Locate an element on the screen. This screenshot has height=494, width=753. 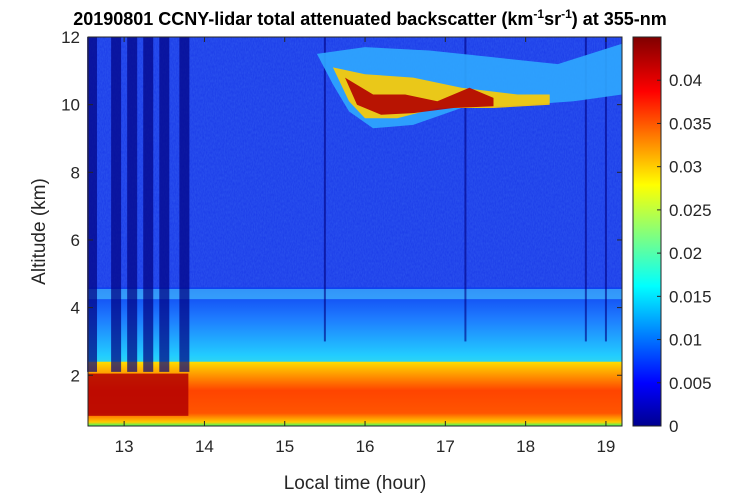
x-tick-label: 16 is located at coordinates (365, 446).